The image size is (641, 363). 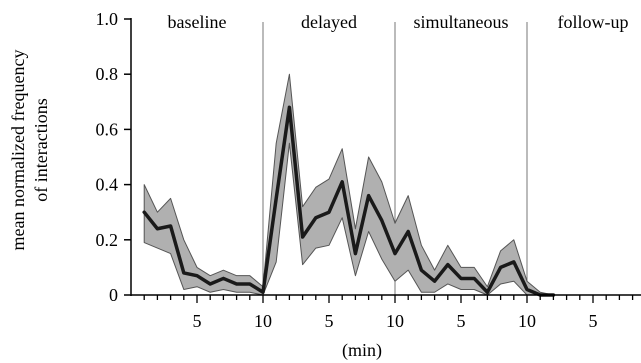 I want to click on x-axis-label: (min), so click(x=362, y=350).